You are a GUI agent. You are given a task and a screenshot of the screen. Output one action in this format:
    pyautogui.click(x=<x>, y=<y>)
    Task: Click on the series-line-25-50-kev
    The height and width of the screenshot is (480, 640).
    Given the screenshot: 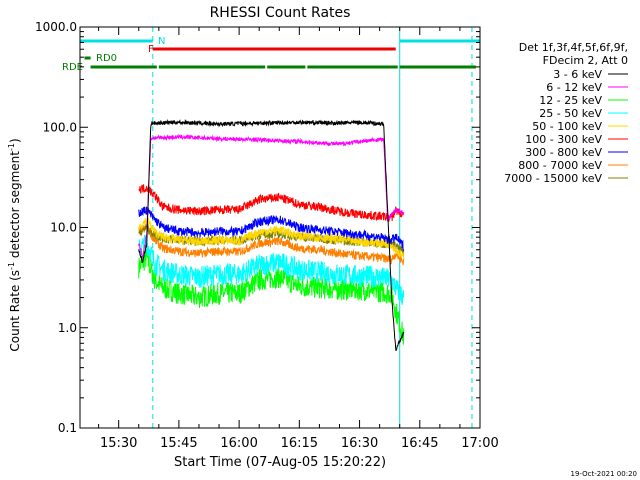 What is the action you would take?
    pyautogui.click(x=271, y=269)
    